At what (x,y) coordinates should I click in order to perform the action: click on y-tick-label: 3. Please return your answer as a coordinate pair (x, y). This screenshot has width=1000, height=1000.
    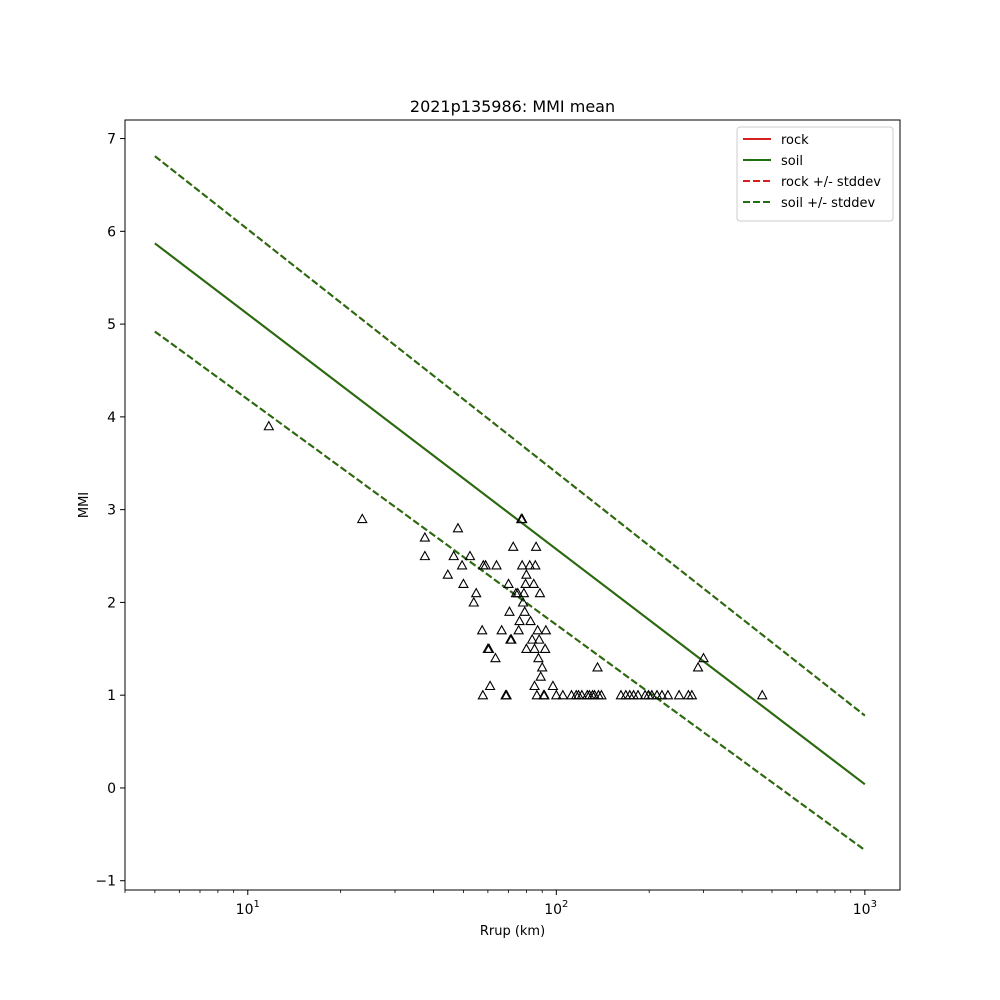
    Looking at the image, I should click on (111, 511).